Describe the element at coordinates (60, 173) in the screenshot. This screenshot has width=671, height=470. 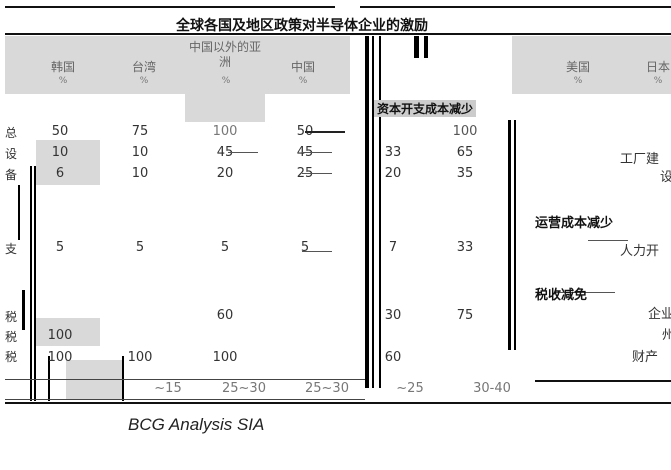
I see `cell-korea: 6` at that location.